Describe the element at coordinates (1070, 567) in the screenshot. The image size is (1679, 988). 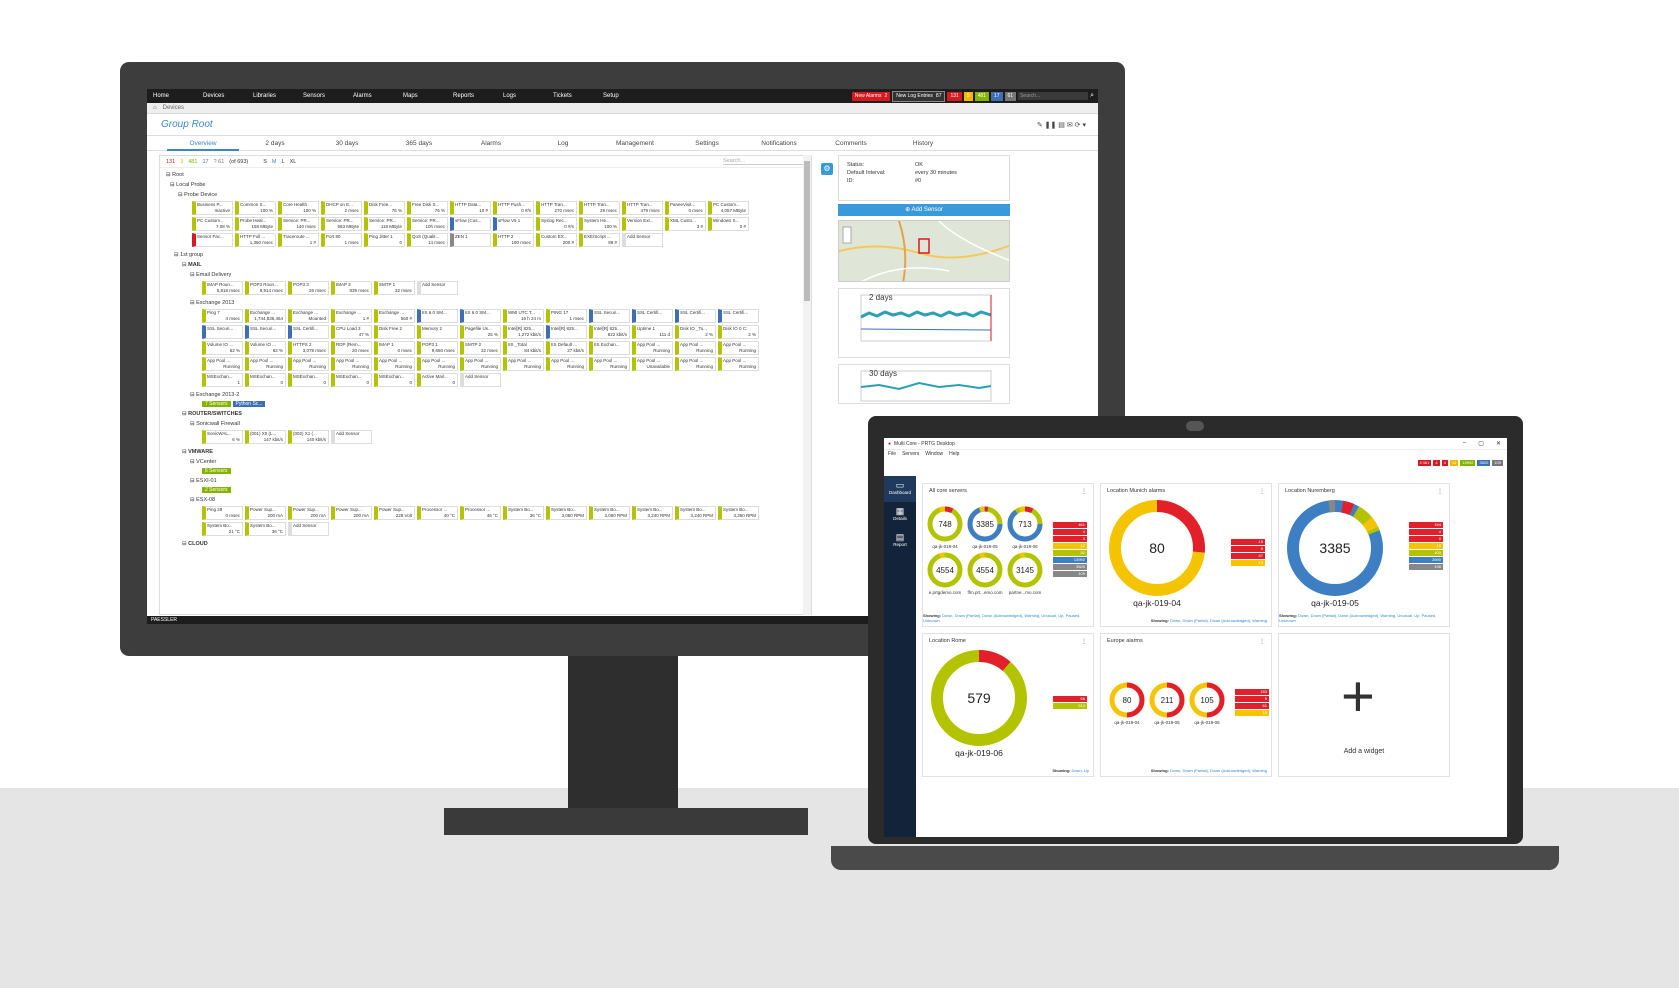
I see `legend-entry: 3520` at that location.